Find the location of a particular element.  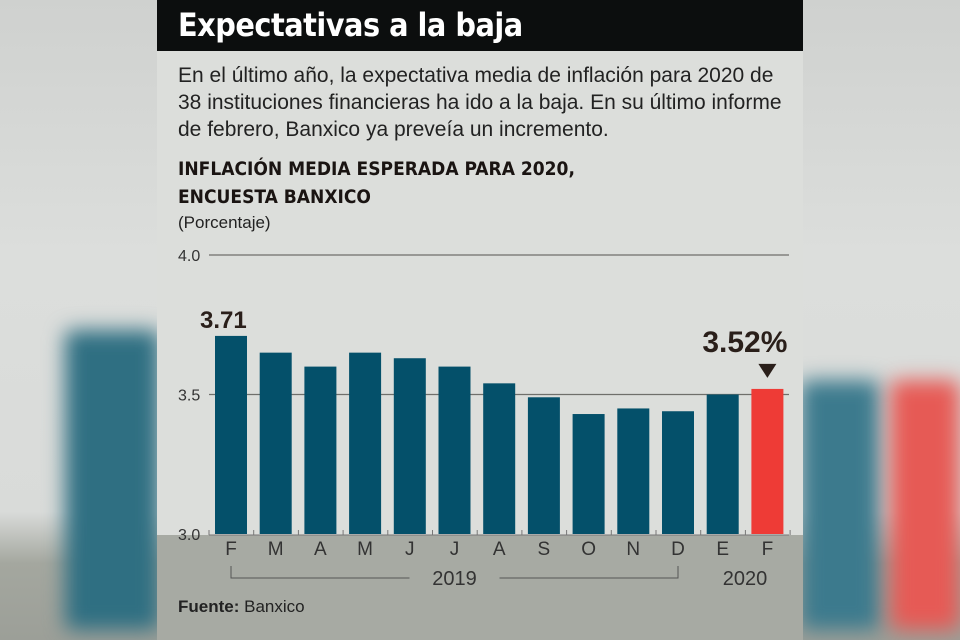

source-note: Fuente: Banxico is located at coordinates (241, 607).